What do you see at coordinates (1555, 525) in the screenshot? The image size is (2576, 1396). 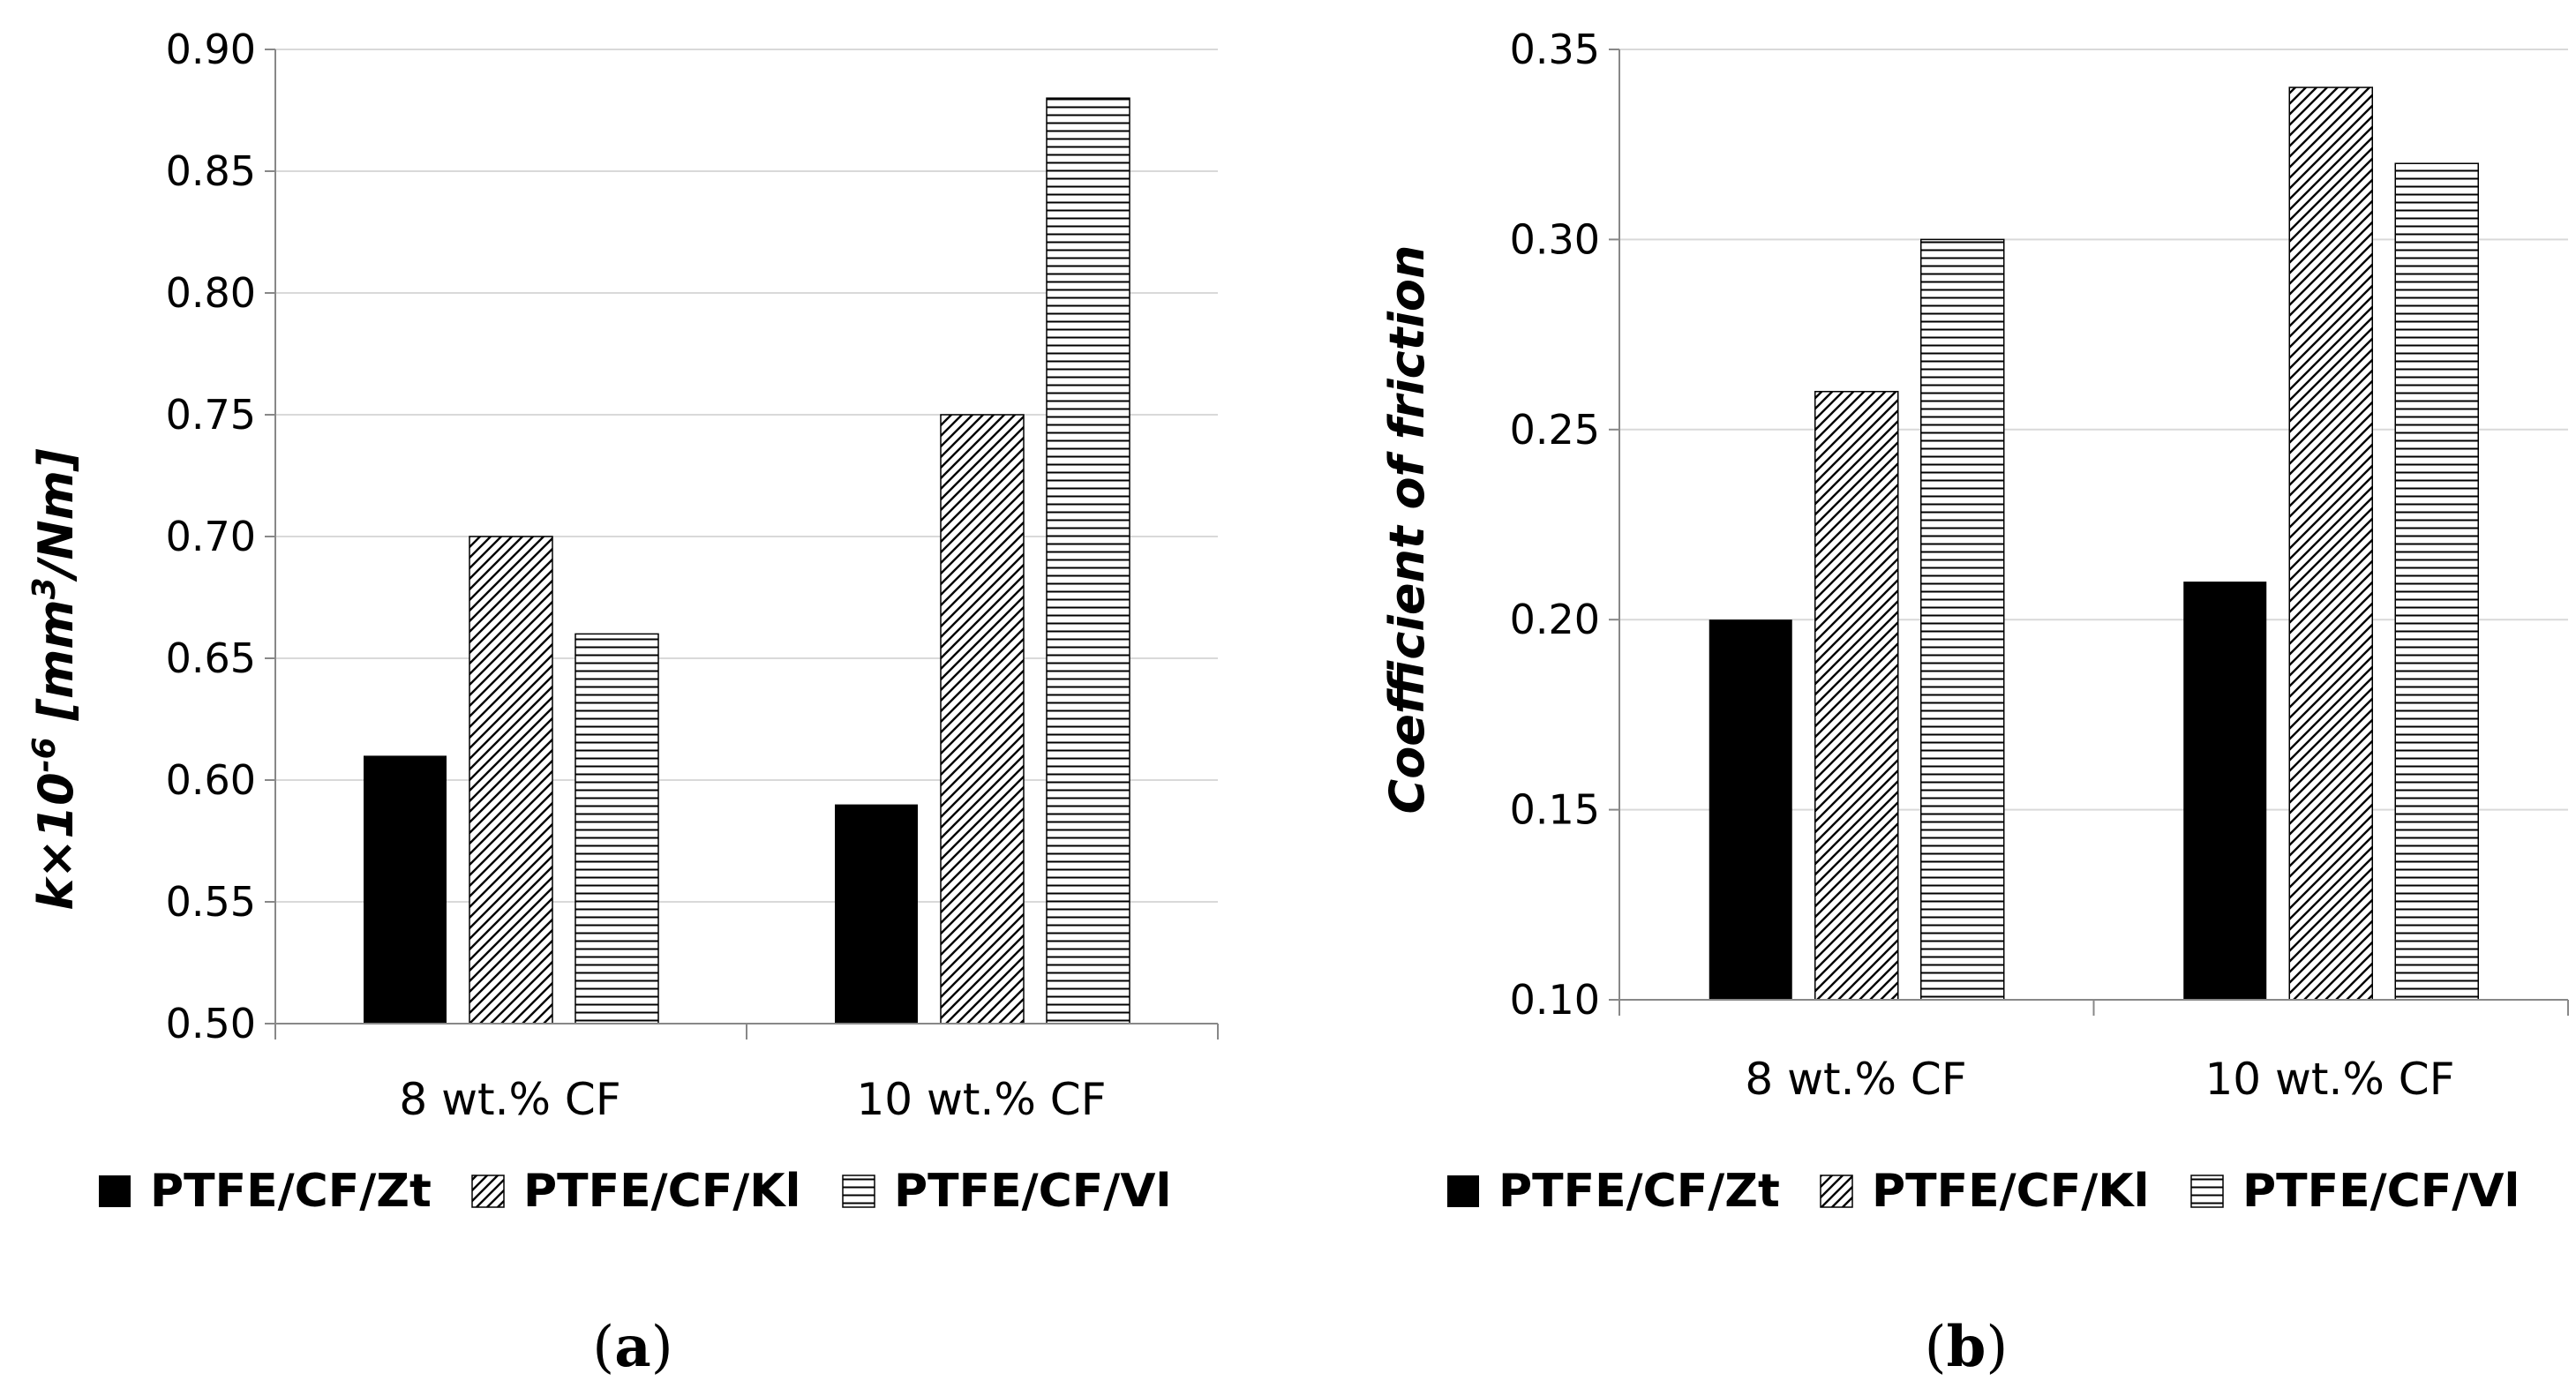 I see `y-tick-labels: 0.10 0.15 0.20 0.25 0.30 0.35` at bounding box center [1555, 525].